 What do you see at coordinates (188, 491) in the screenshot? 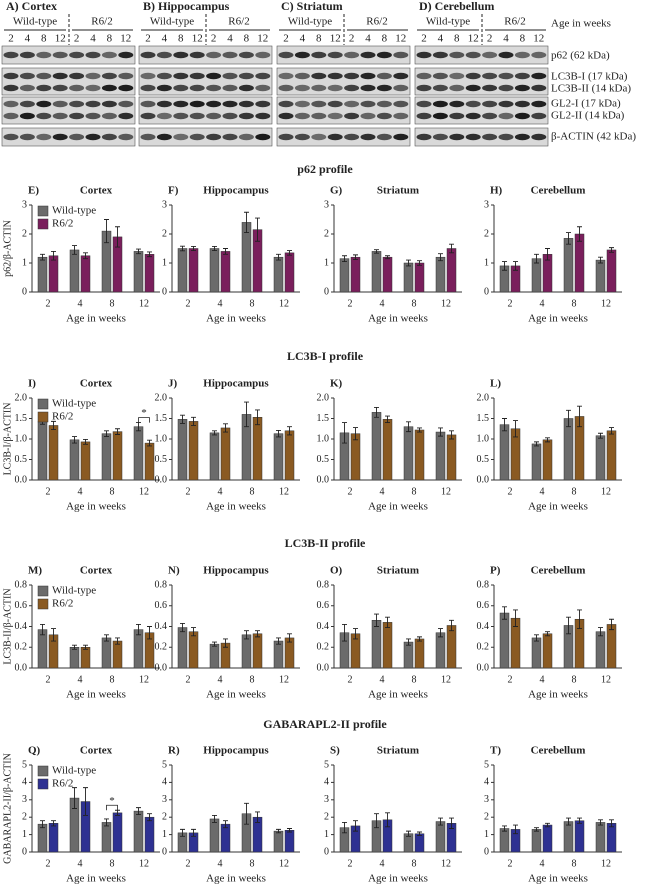
I see `x-tick-label: 2` at bounding box center [188, 491].